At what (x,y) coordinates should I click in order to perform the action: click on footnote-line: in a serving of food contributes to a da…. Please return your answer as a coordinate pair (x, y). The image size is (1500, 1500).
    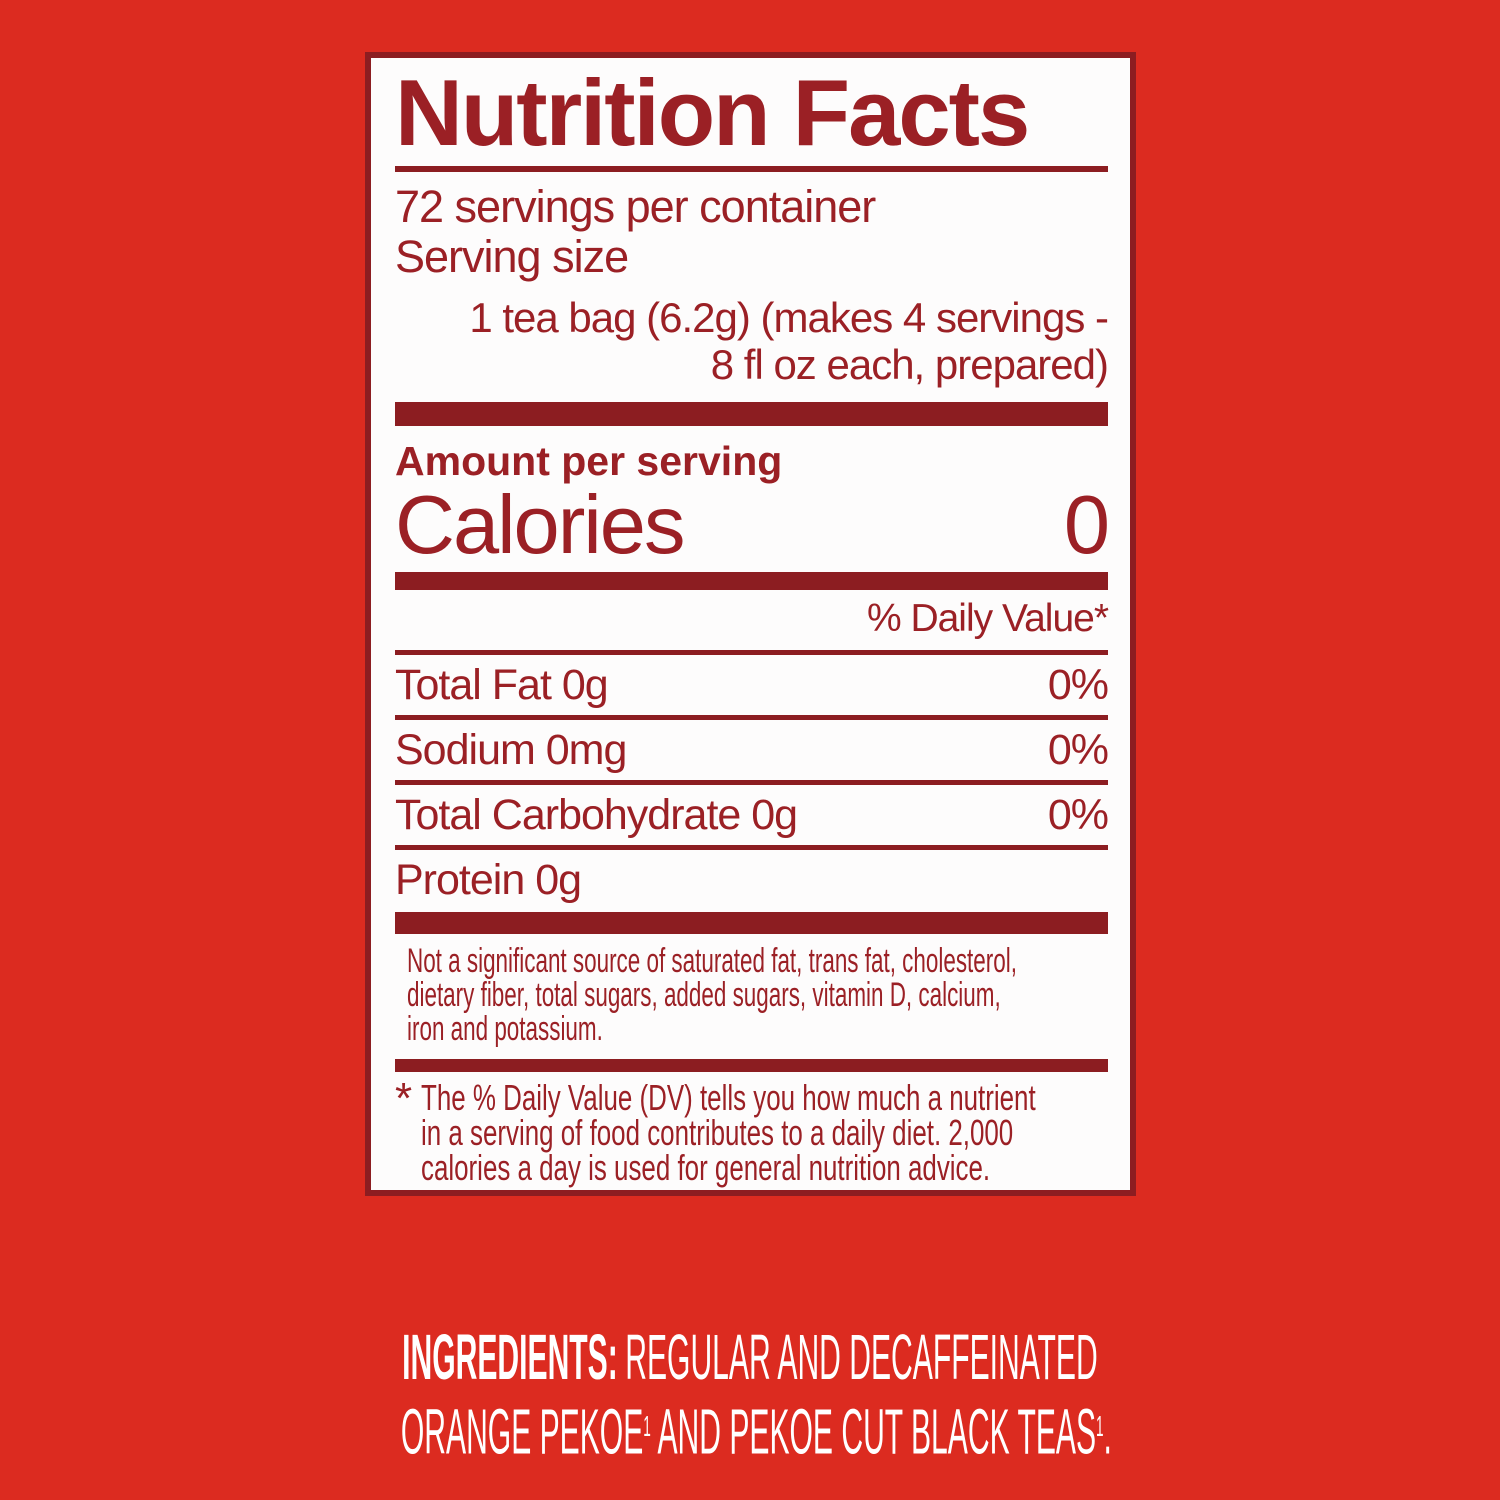
    Looking at the image, I should click on (717, 1132).